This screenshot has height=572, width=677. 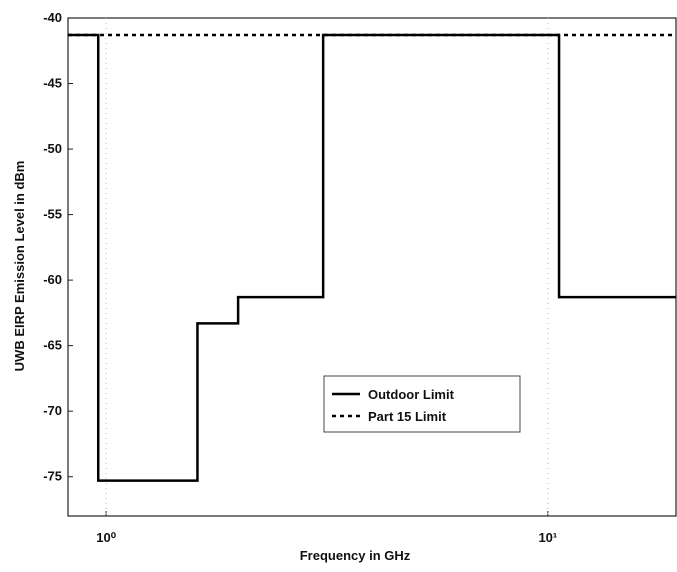 What do you see at coordinates (411, 394) in the screenshot?
I see `legend-label: Outdoor Limit` at bounding box center [411, 394].